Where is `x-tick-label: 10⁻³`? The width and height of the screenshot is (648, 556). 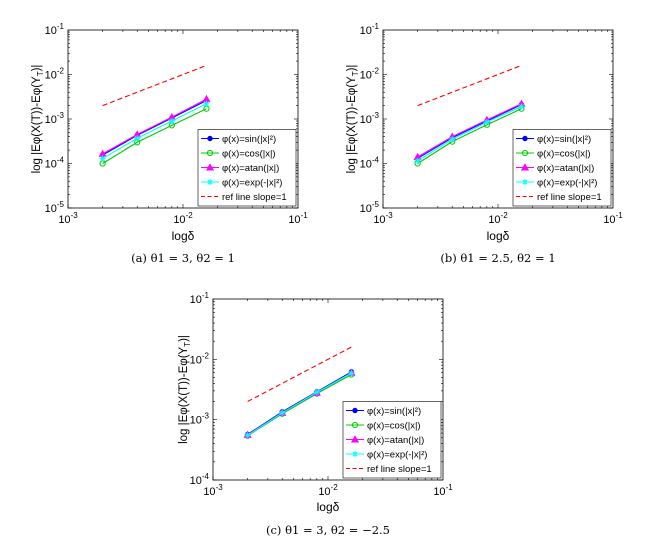 x-tick-label: 10⁻³ is located at coordinates (213, 490).